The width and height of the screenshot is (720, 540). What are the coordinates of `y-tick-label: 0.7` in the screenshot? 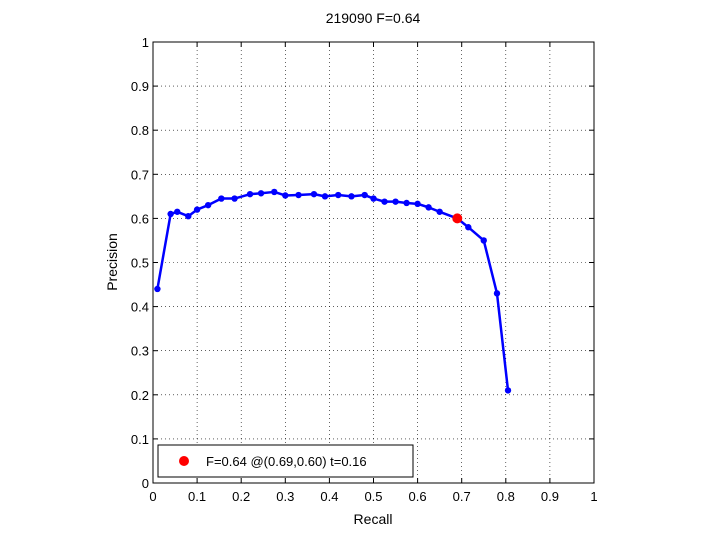 It's located at (140, 174).